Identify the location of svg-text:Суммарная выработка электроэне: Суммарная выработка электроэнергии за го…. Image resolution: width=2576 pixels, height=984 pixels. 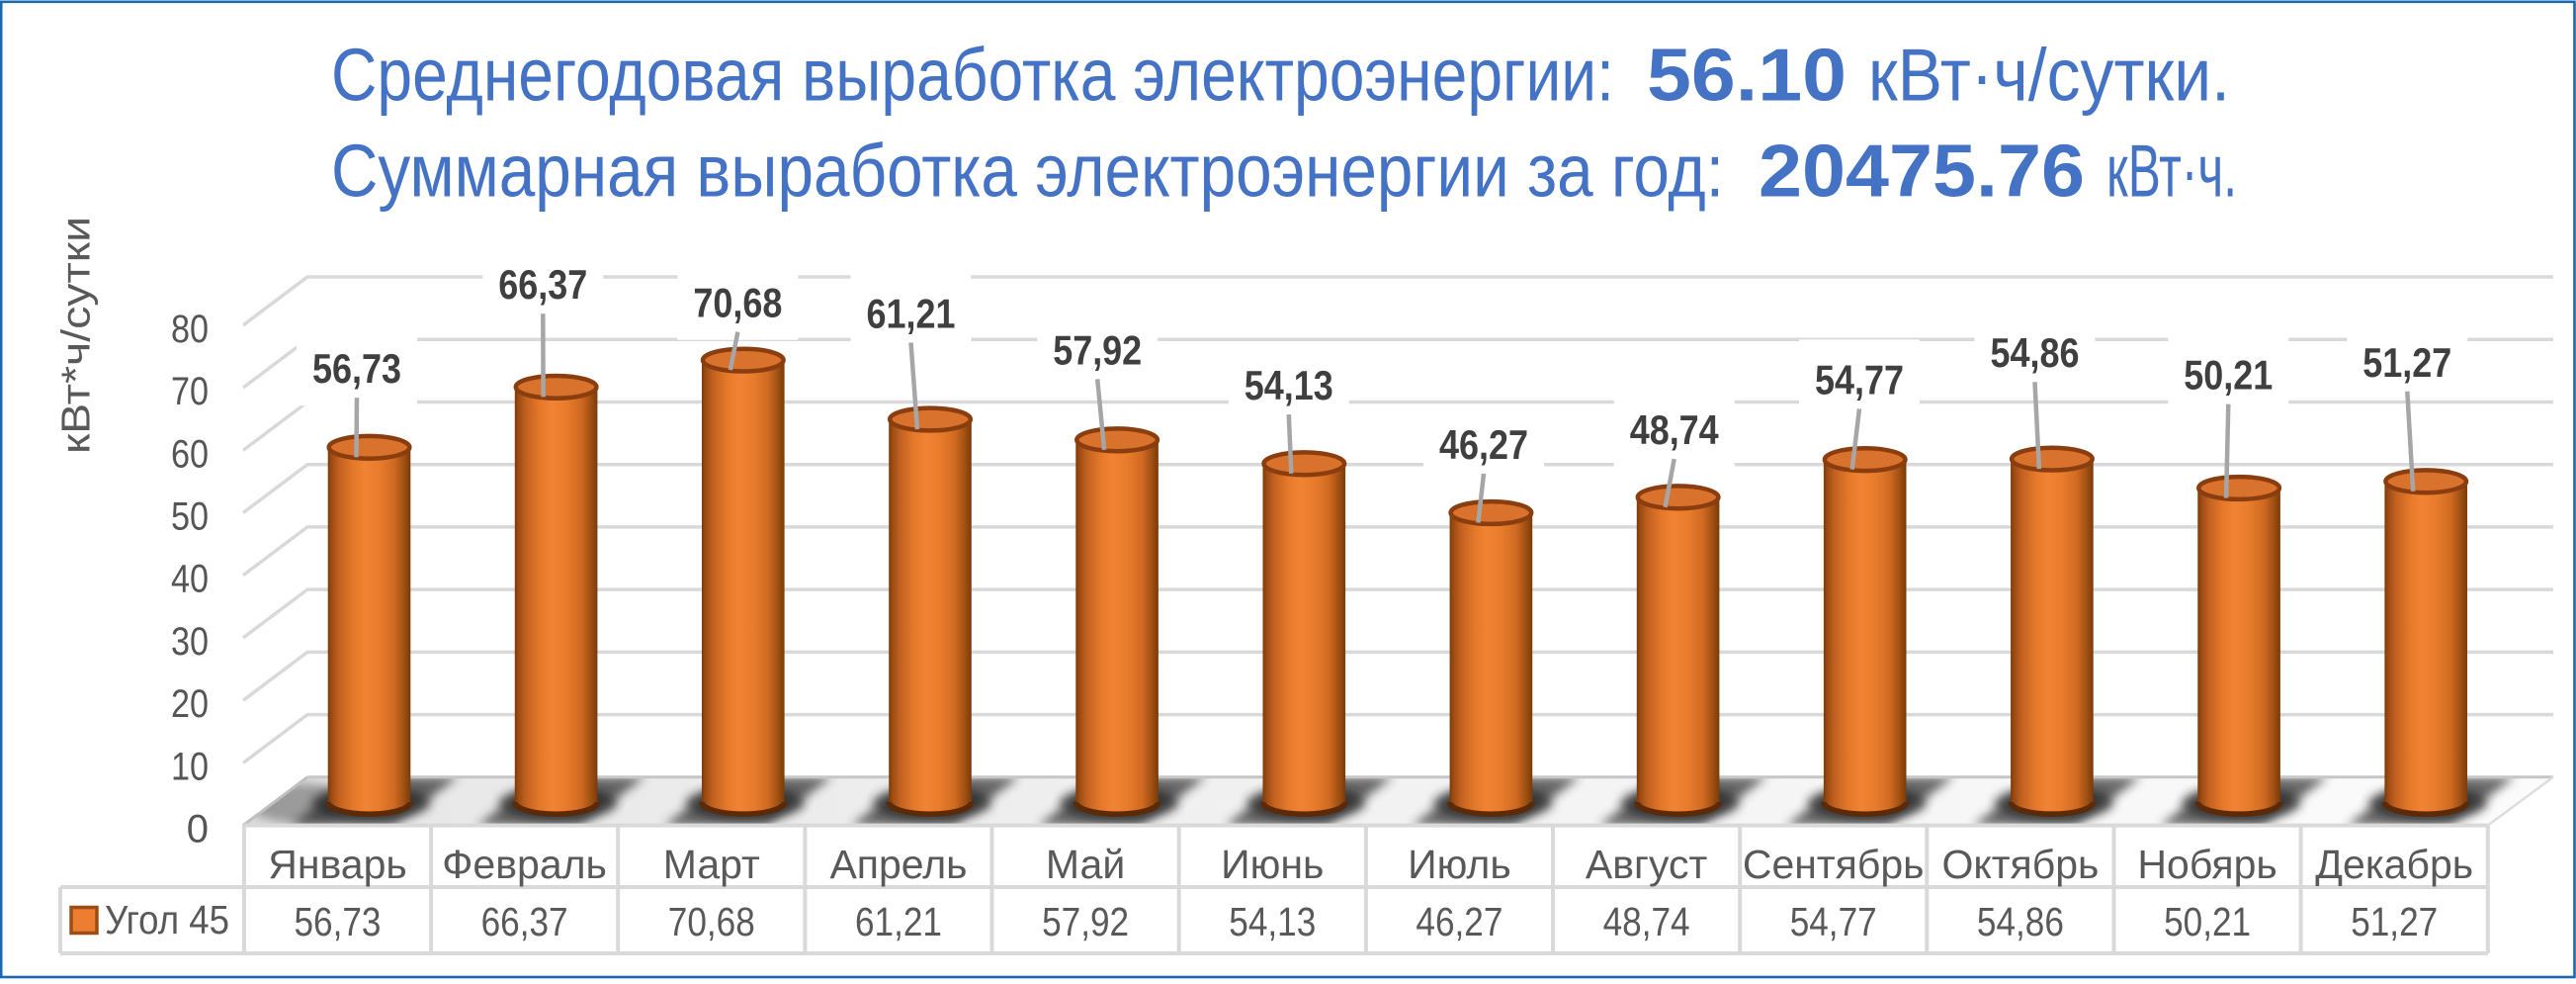
(1027, 172).